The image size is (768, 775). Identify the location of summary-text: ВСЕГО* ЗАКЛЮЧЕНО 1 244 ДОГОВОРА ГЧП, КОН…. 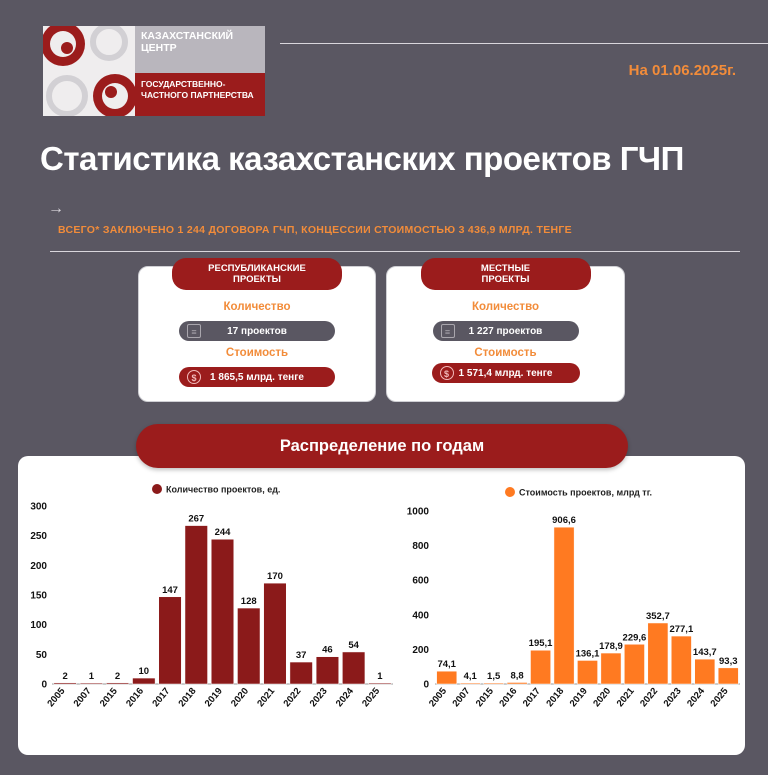
(315, 230).